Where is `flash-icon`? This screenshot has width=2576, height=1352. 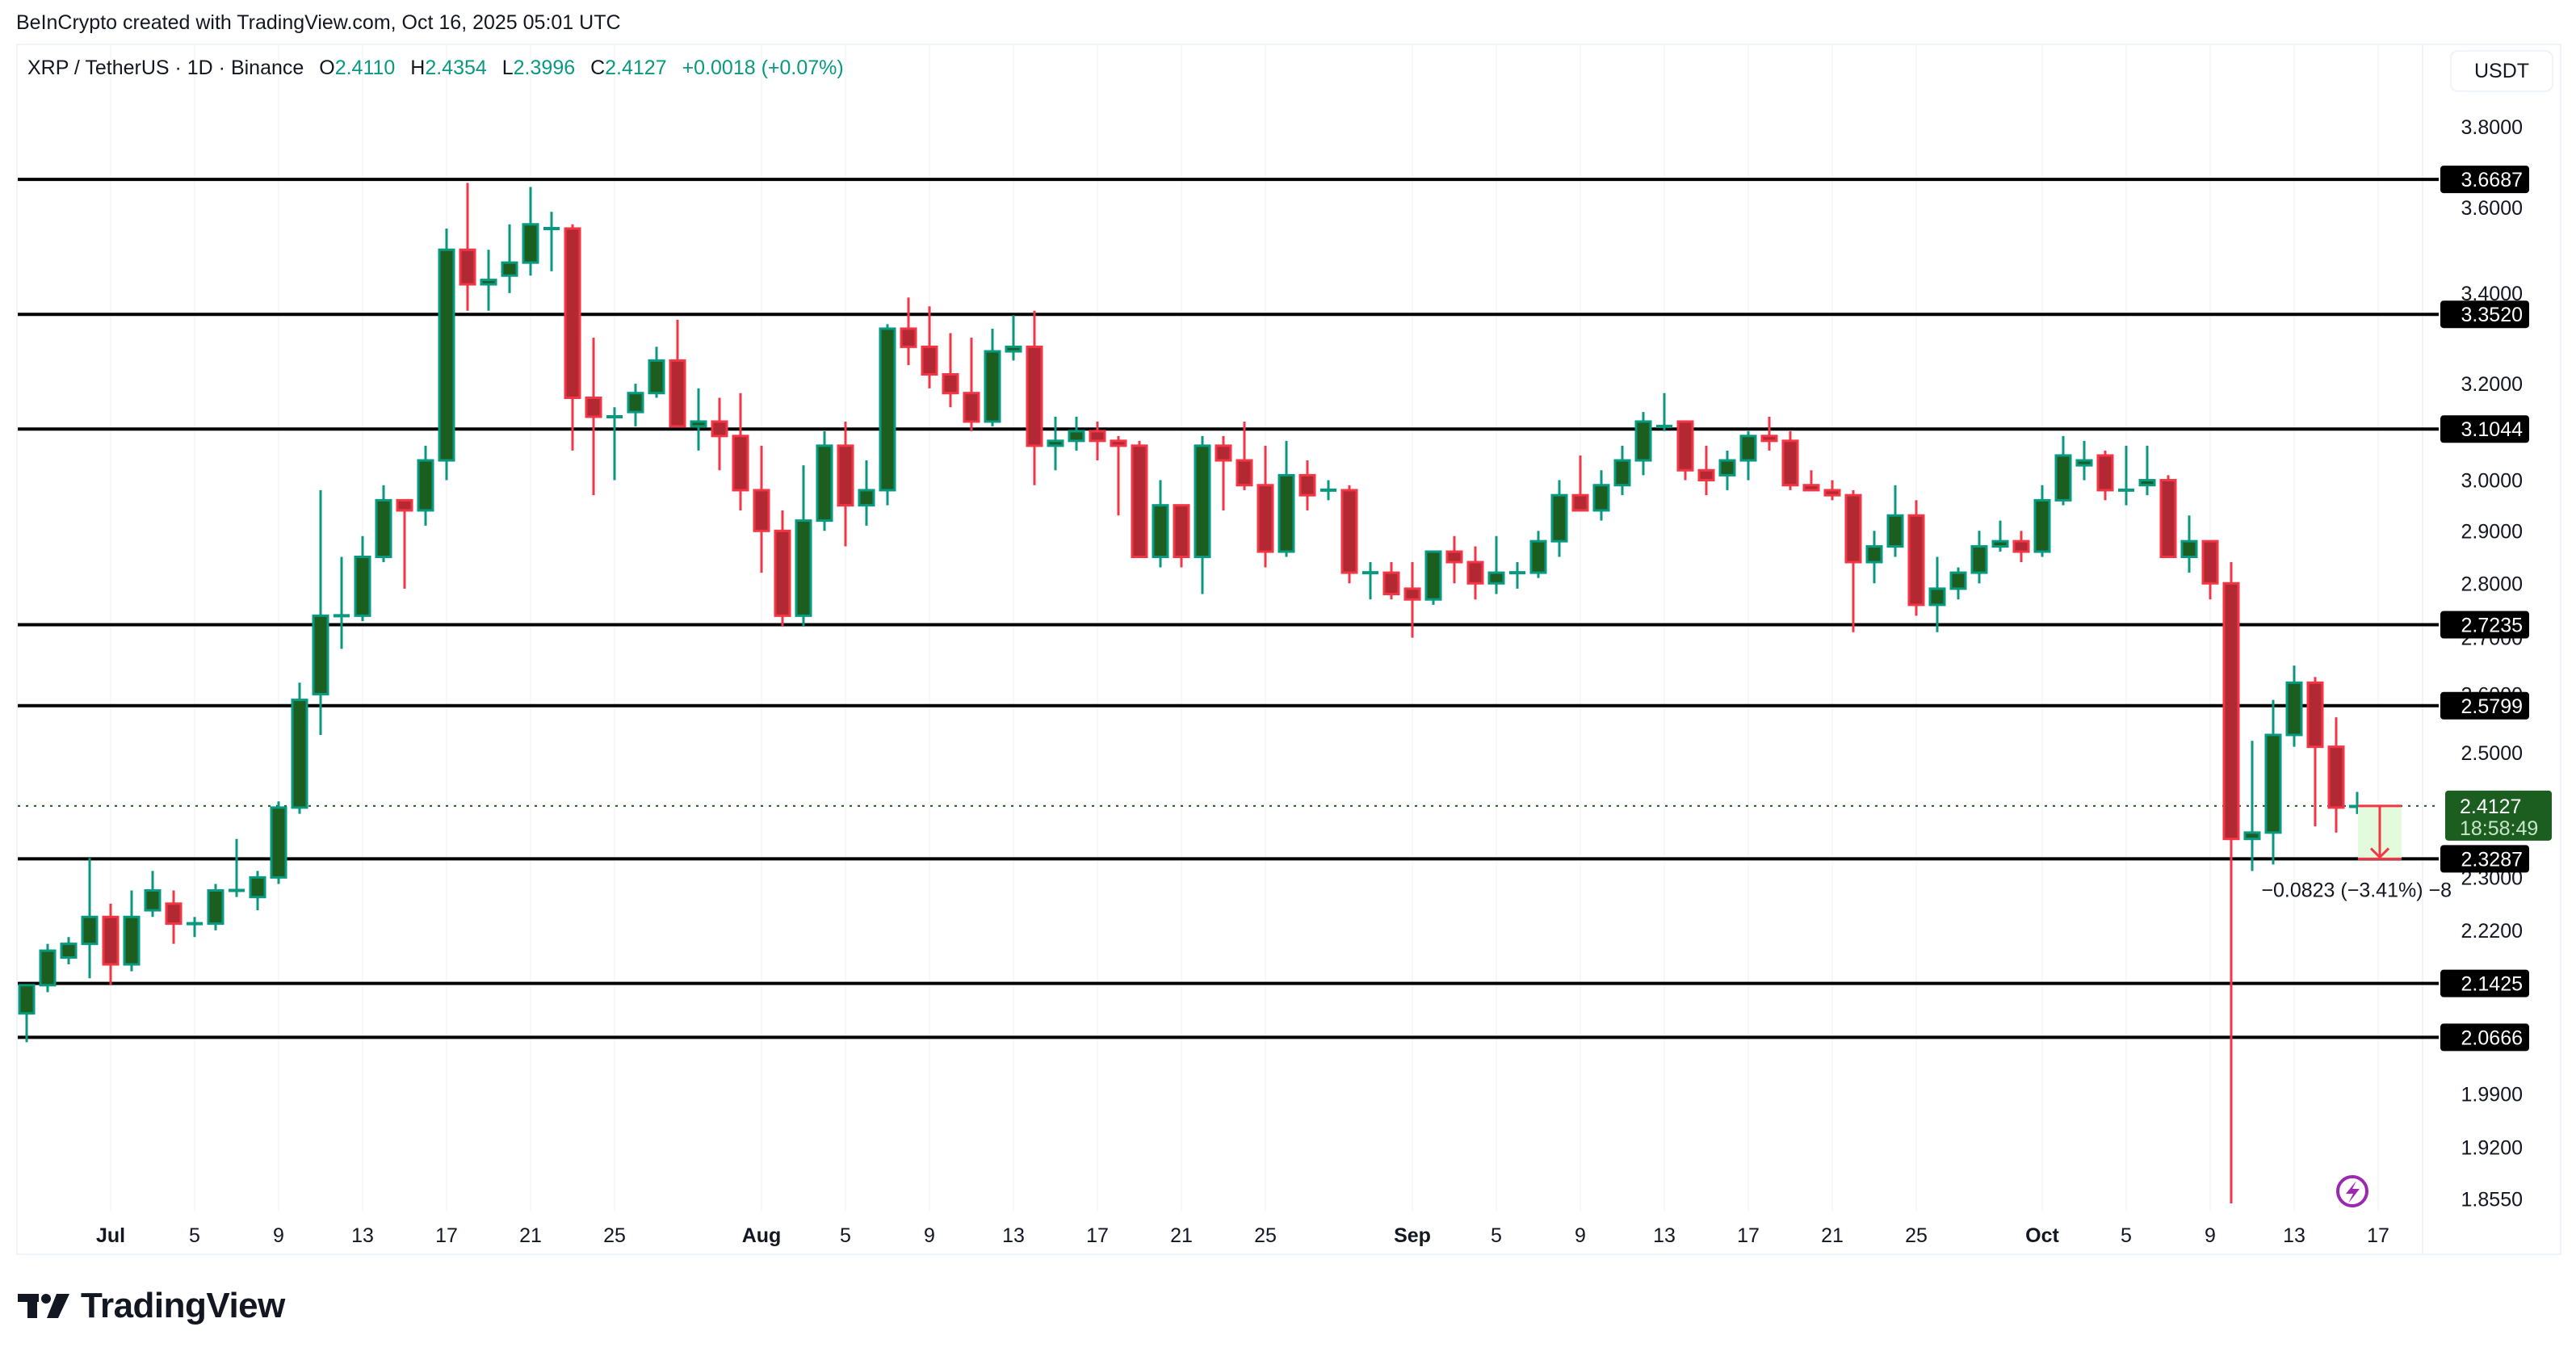 flash-icon is located at coordinates (2352, 1191).